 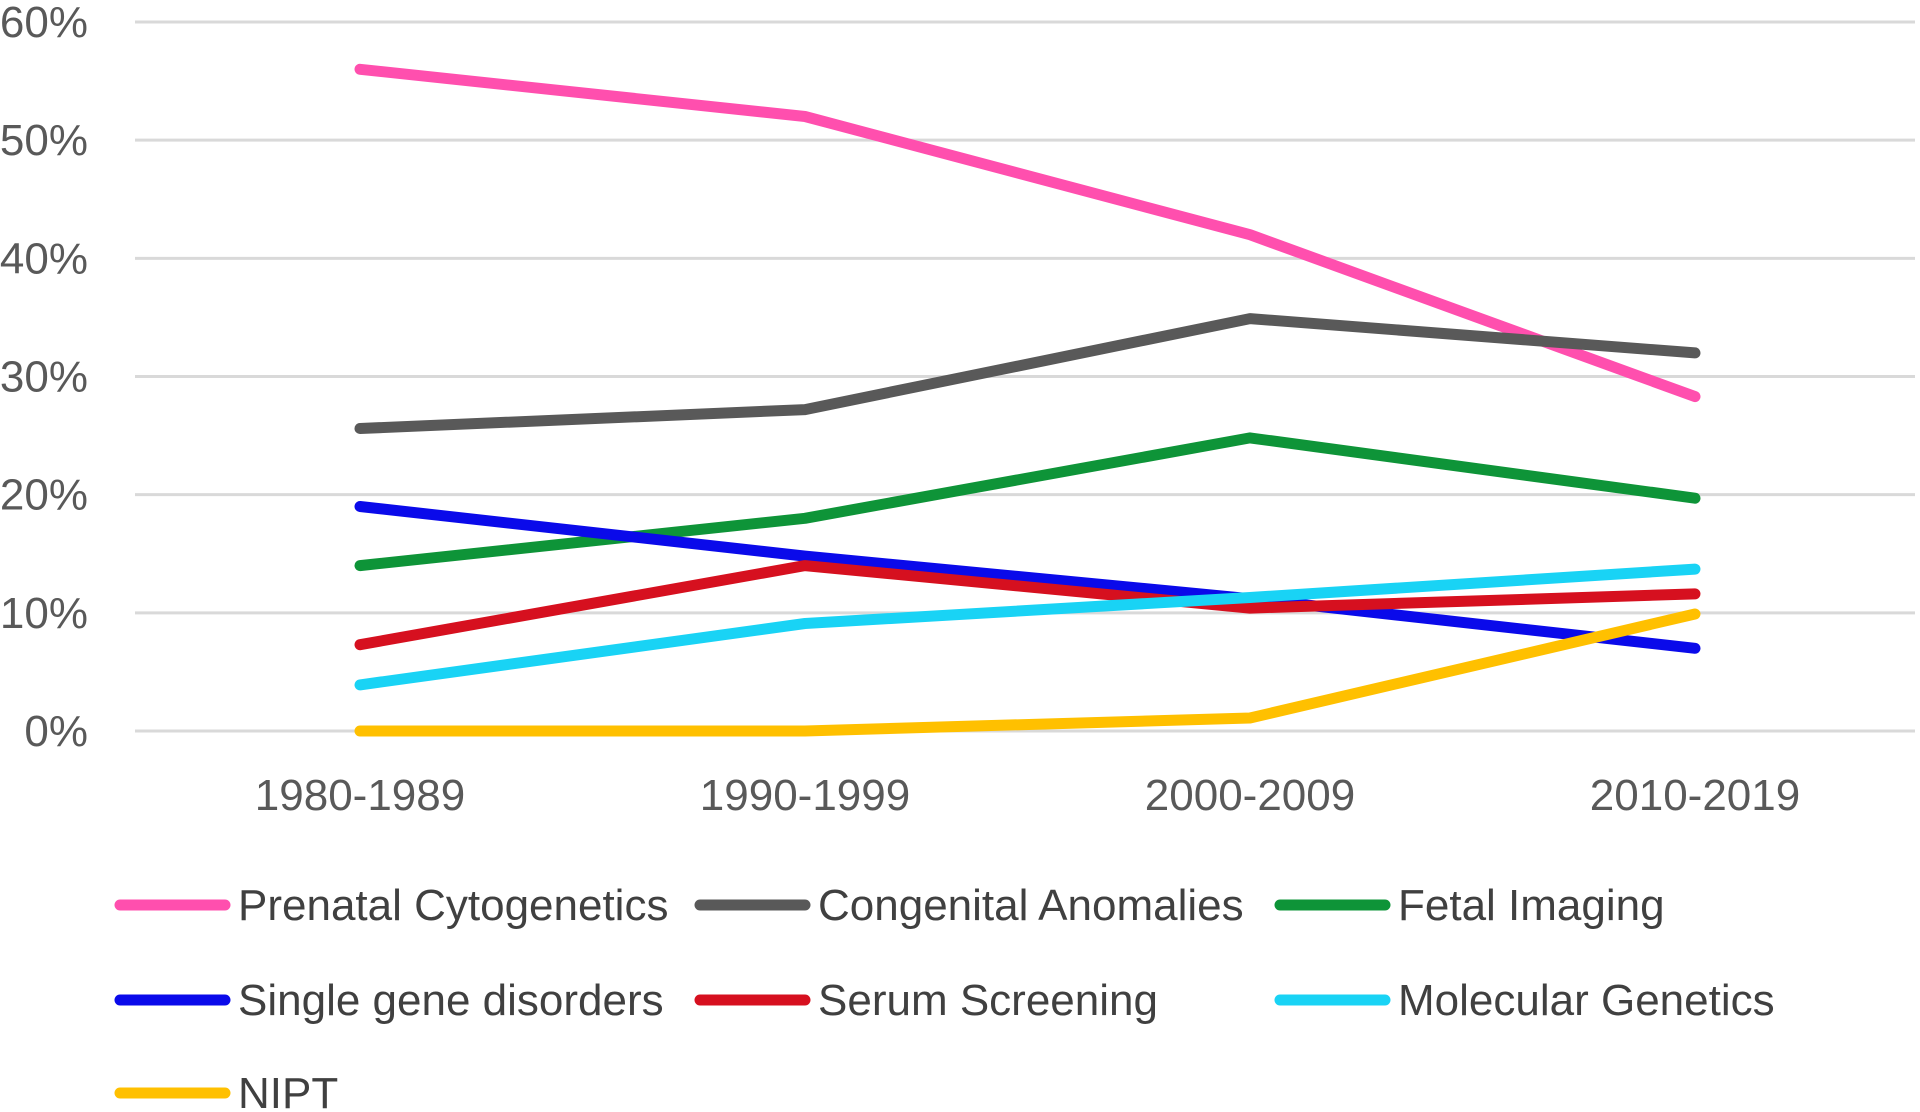 What do you see at coordinates (44, 23) in the screenshot?
I see `y-tick-label: 60%` at bounding box center [44, 23].